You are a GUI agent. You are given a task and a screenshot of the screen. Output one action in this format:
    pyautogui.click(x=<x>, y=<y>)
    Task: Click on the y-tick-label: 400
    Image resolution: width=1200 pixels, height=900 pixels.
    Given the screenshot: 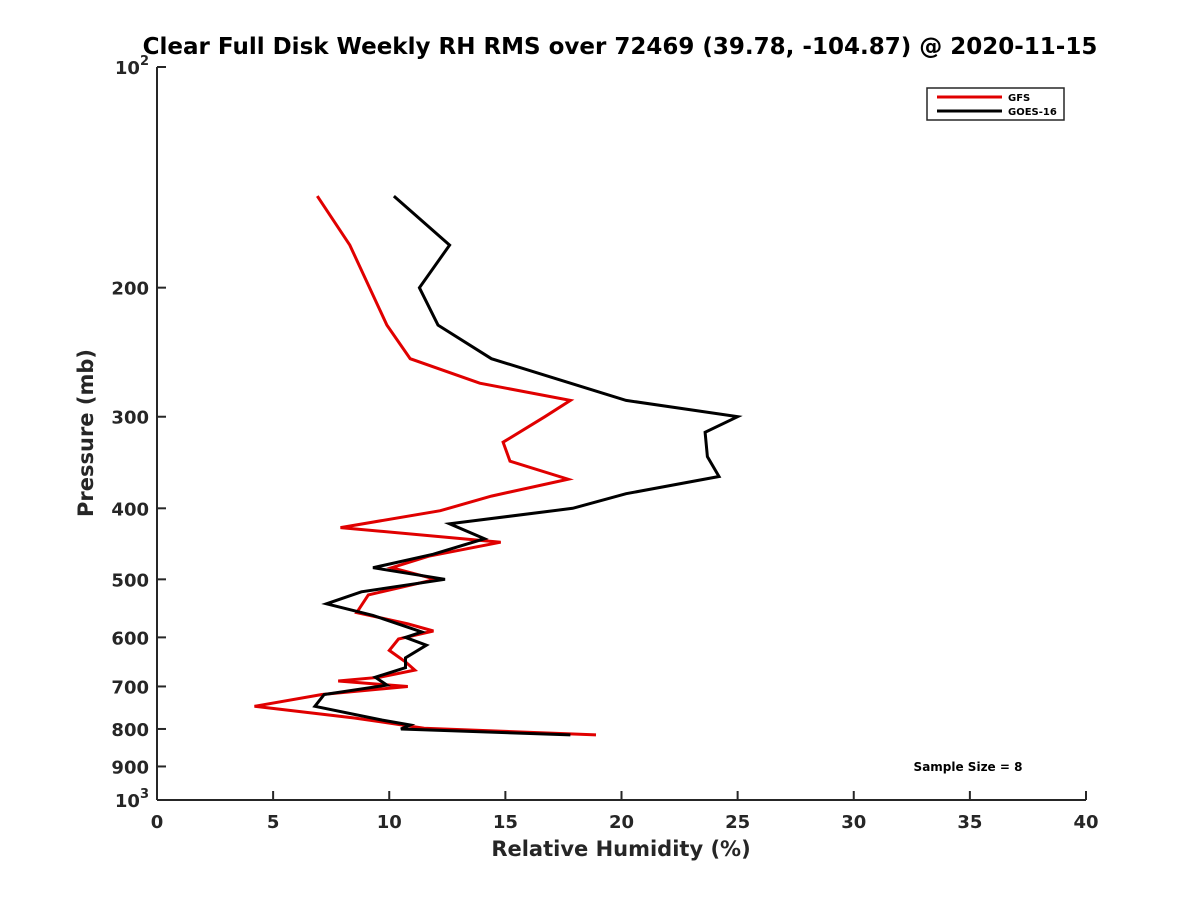 What is the action you would take?
    pyautogui.click(x=130, y=509)
    